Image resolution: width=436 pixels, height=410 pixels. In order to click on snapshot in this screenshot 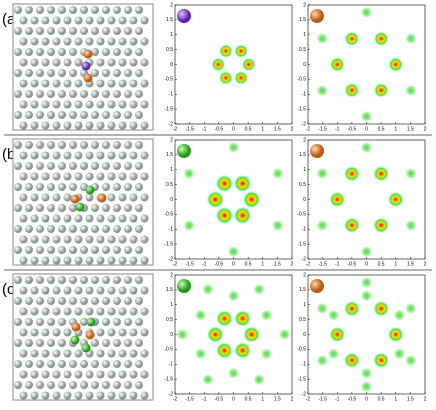, I will do `click(83, 337)`.